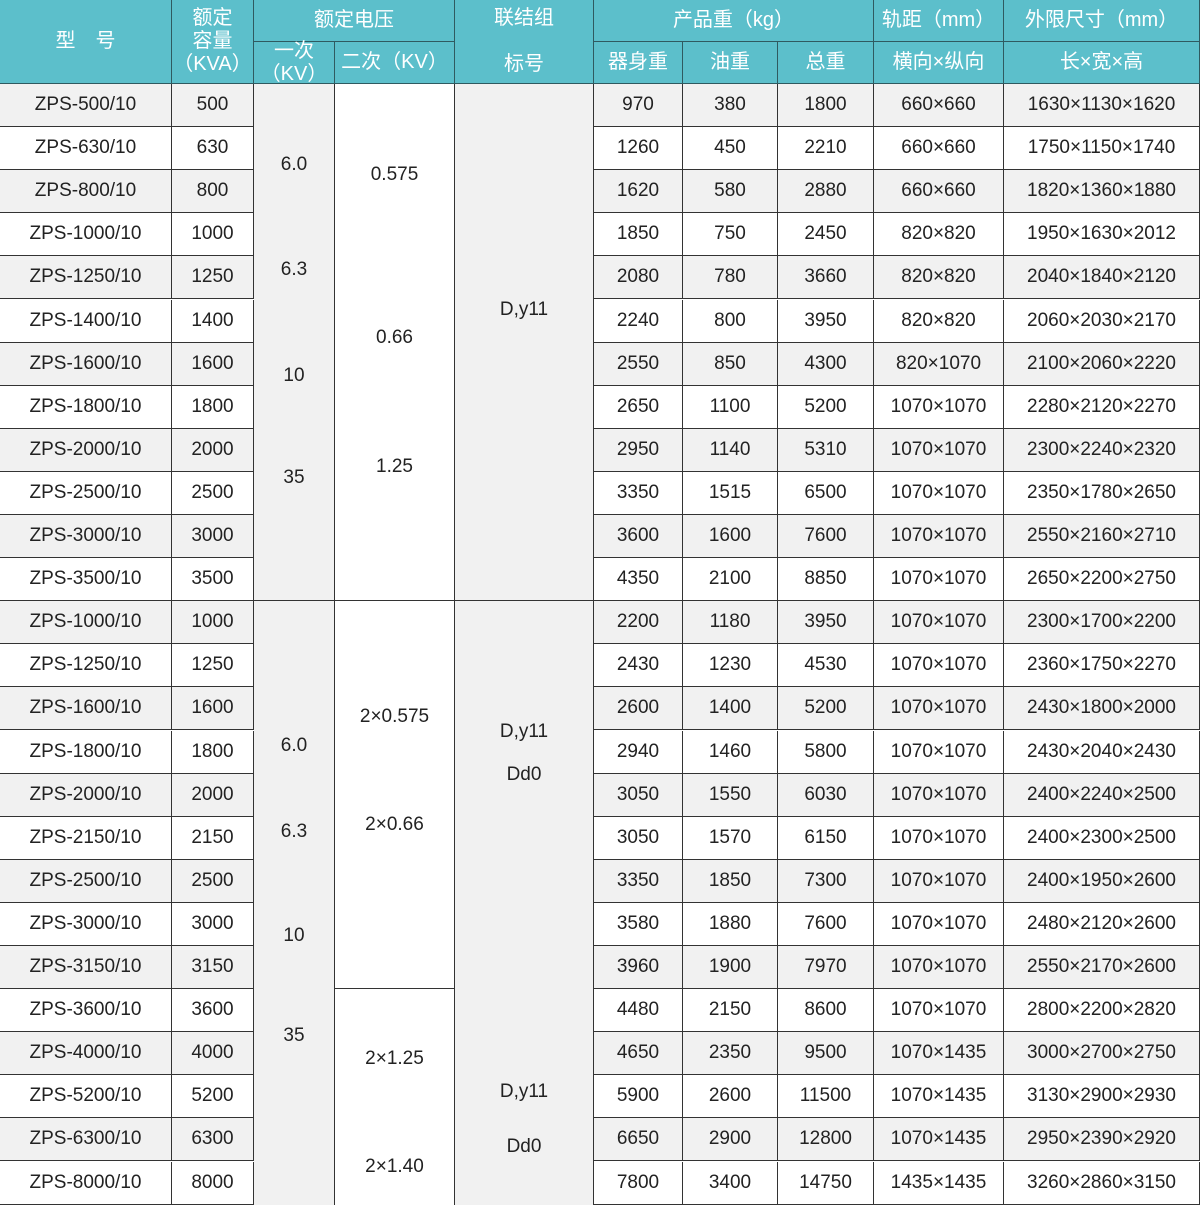 This screenshot has width=1200, height=1205. What do you see at coordinates (213, 924) in the screenshot?
I see `table-cell: 3000` at bounding box center [213, 924].